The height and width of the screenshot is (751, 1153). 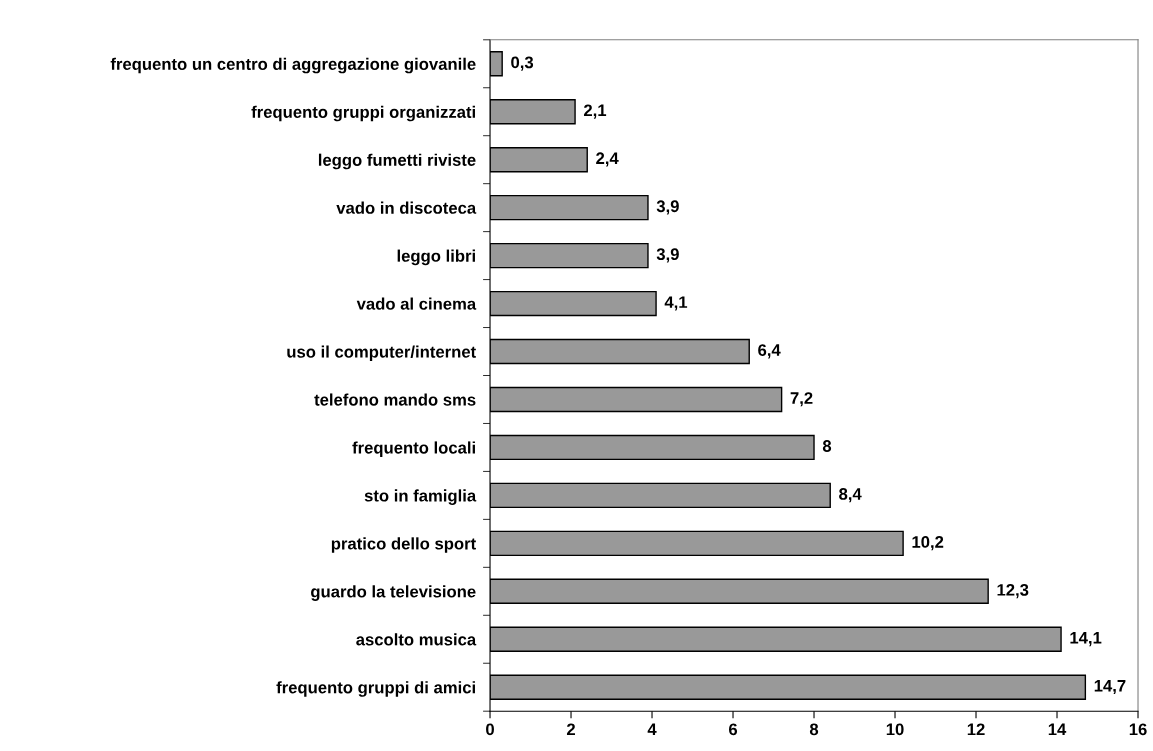 What do you see at coordinates (395, 399) in the screenshot?
I see `y-tick-label: telefono mando sms` at bounding box center [395, 399].